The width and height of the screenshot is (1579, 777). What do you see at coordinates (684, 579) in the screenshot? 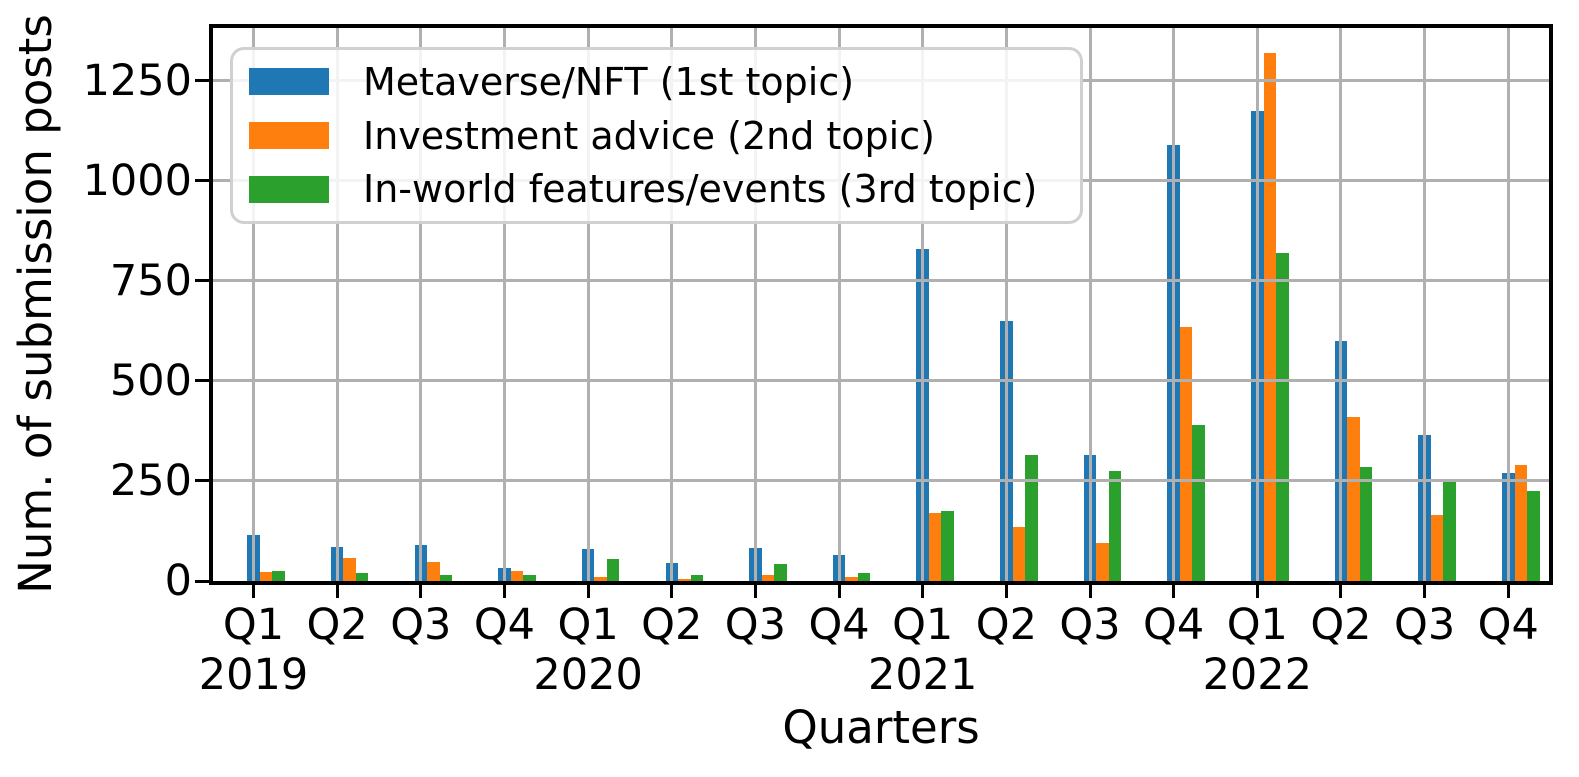
I see `bar-Q2-5-series1` at bounding box center [684, 579].